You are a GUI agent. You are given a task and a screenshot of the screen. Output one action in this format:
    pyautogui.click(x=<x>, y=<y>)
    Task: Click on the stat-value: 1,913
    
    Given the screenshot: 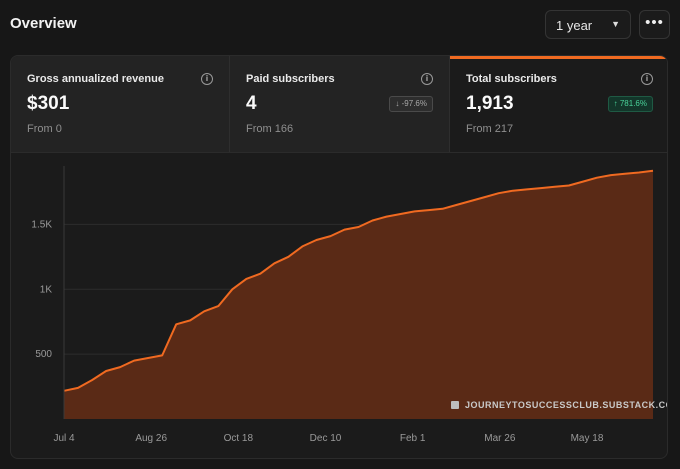 What is the action you would take?
    pyautogui.click(x=490, y=103)
    